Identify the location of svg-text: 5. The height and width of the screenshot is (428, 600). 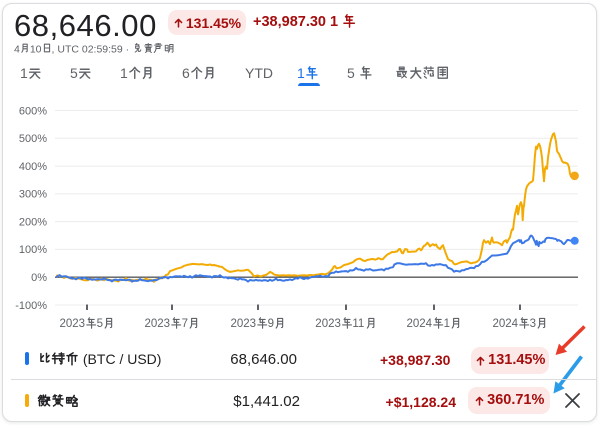
(100, 324).